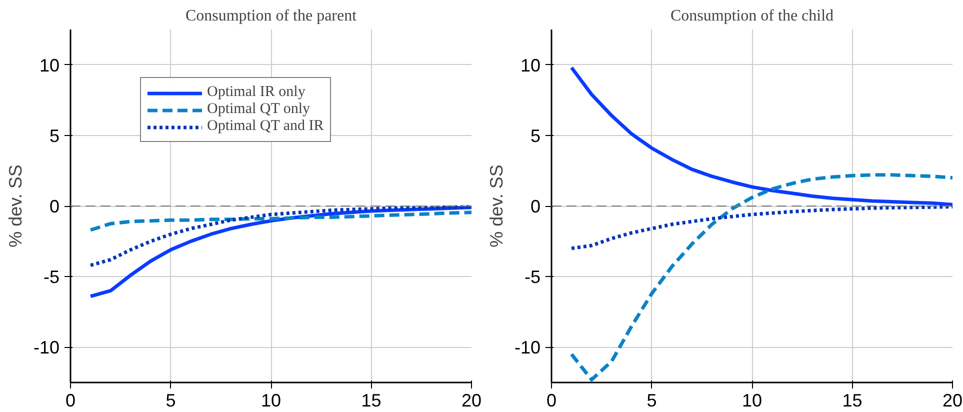 The width and height of the screenshot is (963, 412). What do you see at coordinates (258, 109) in the screenshot?
I see `legend-label: Optimal QT only` at bounding box center [258, 109].